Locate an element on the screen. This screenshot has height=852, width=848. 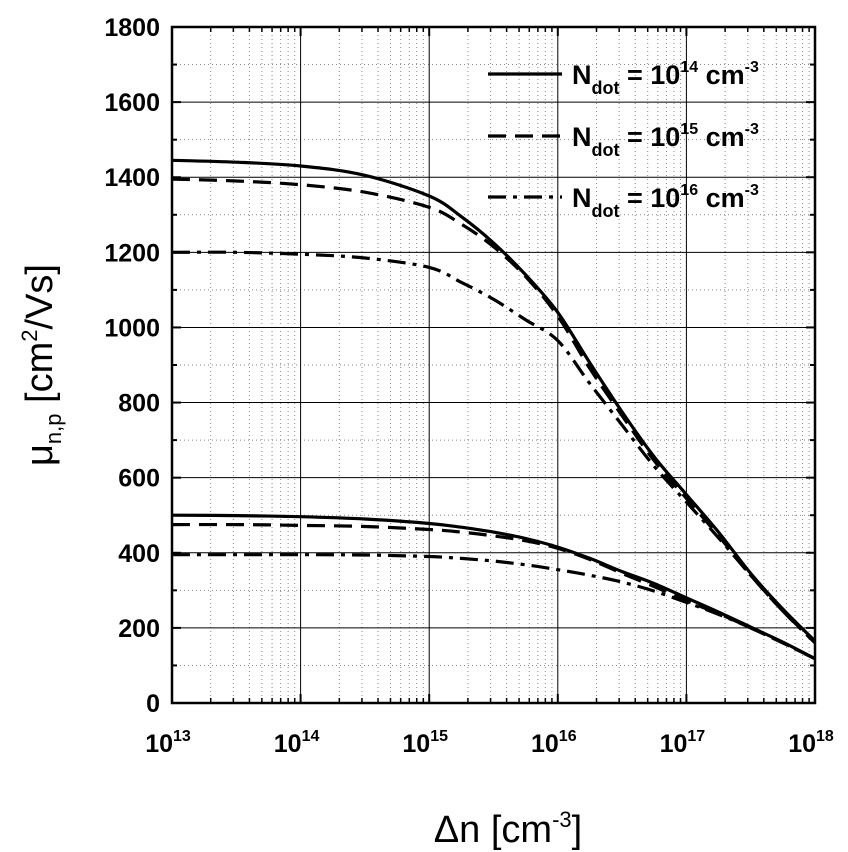
x-tick-labels: 1013 1014 1015 1016 1017 1018 is located at coordinates (489, 743).